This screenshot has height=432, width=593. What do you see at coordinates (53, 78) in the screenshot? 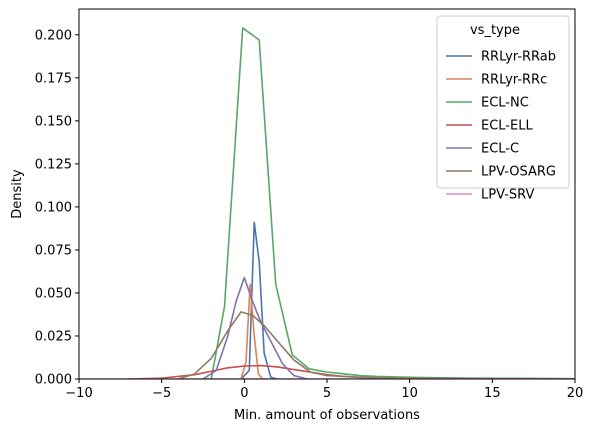
I see `y-tick-label: 0.175` at bounding box center [53, 78].